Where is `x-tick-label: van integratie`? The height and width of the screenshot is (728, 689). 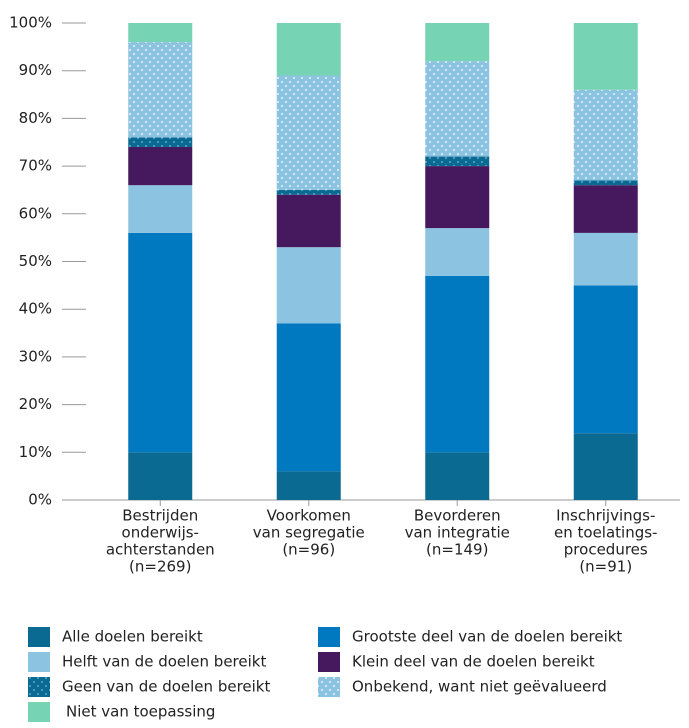
x-tick-label: van integratie is located at coordinates (457, 533).